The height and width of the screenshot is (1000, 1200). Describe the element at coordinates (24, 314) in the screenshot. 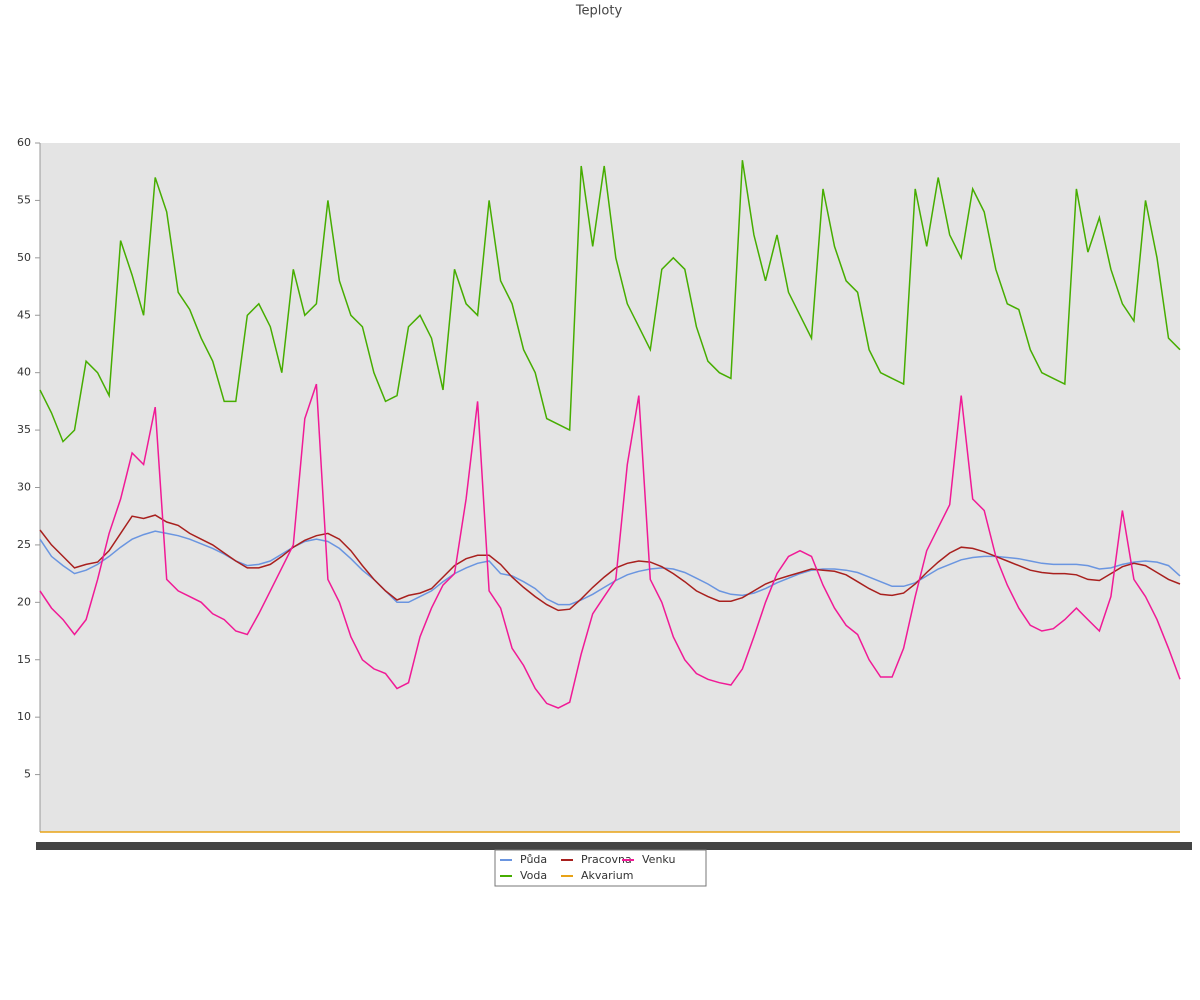

I see `y-tick-label: 45` at that location.